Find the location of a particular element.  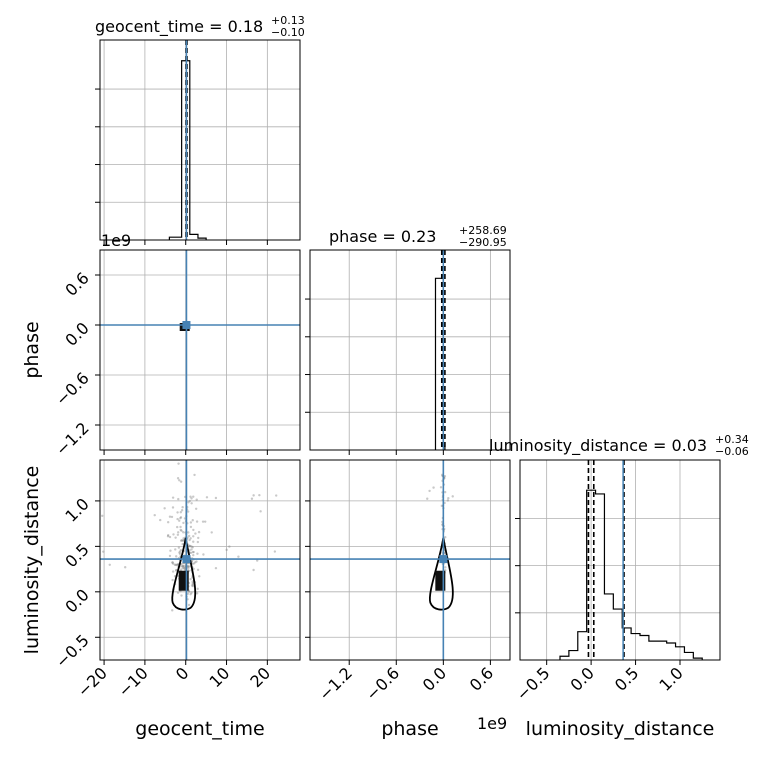

x-axis-label-phase: phase is located at coordinates (409, 729).